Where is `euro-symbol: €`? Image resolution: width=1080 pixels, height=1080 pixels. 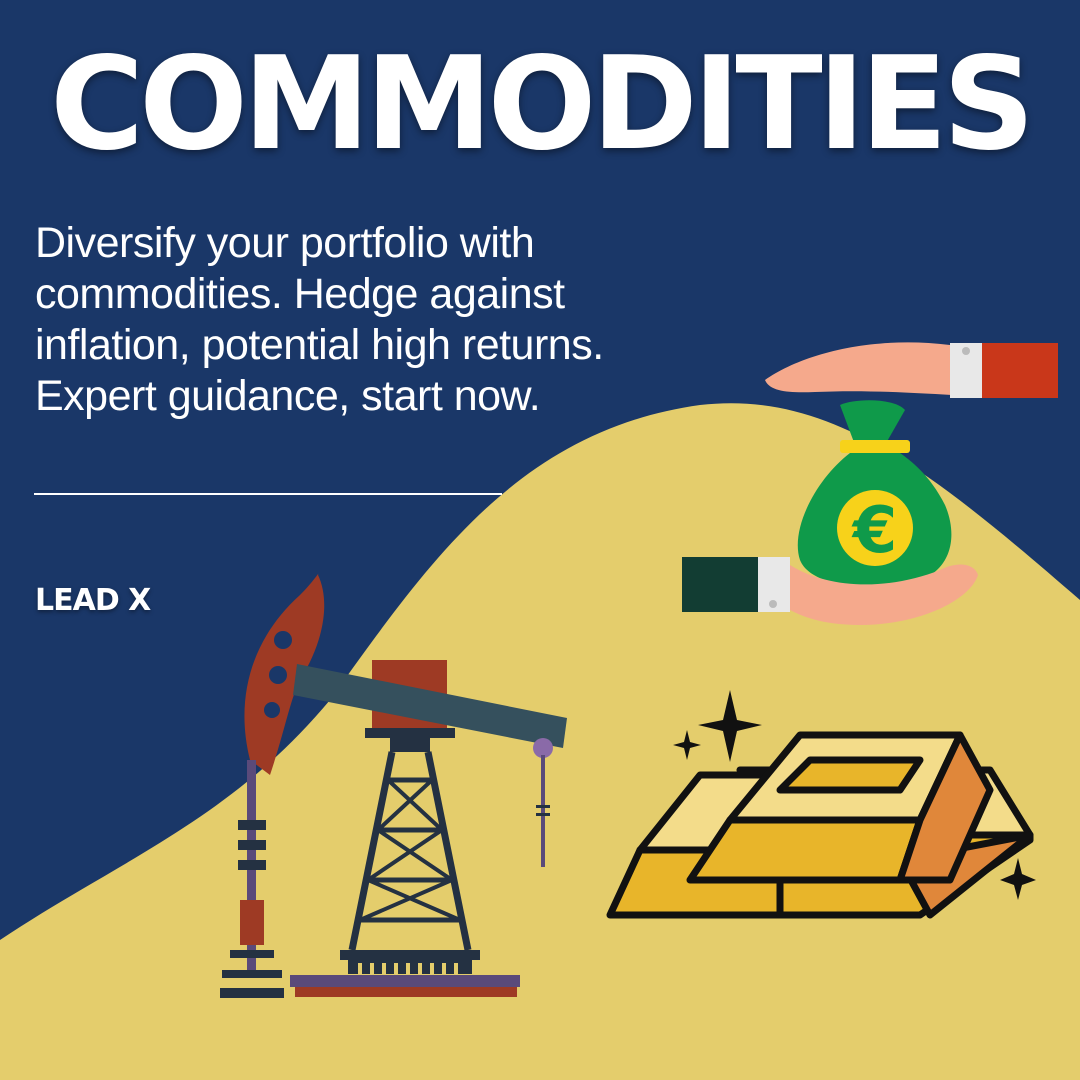
euro-symbol: € is located at coordinates (874, 531).